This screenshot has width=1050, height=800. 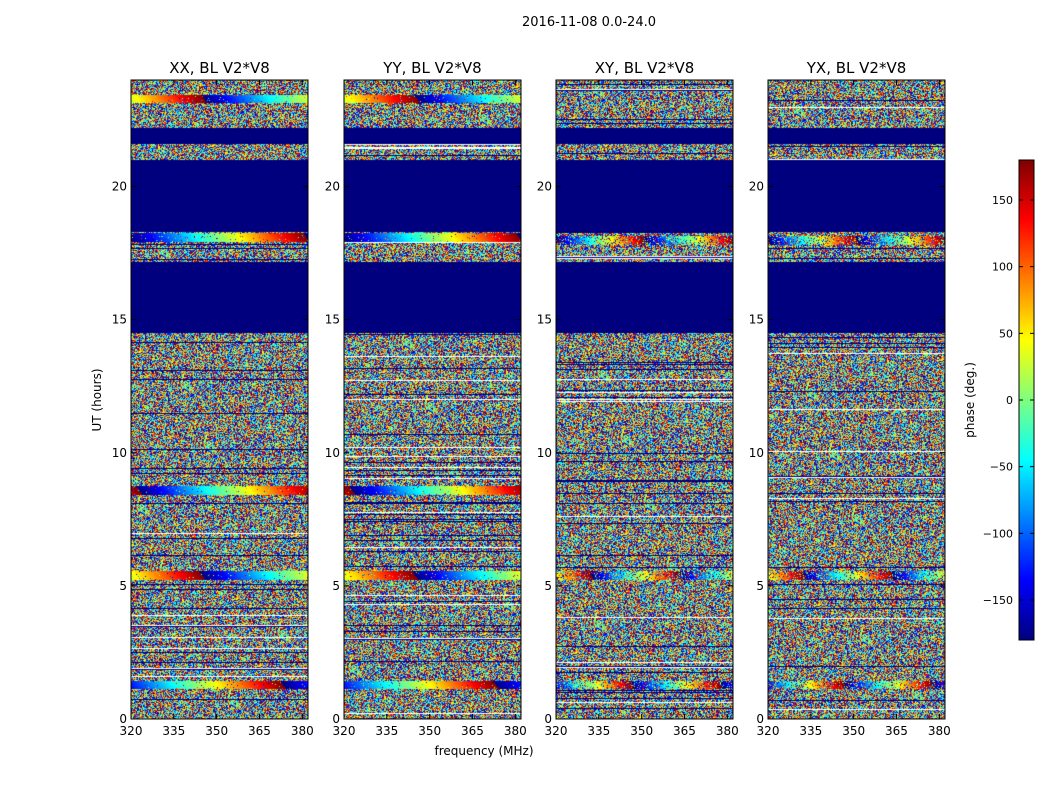 What do you see at coordinates (1001, 467) in the screenshot?
I see `colorbar-tick-label: −50` at bounding box center [1001, 467].